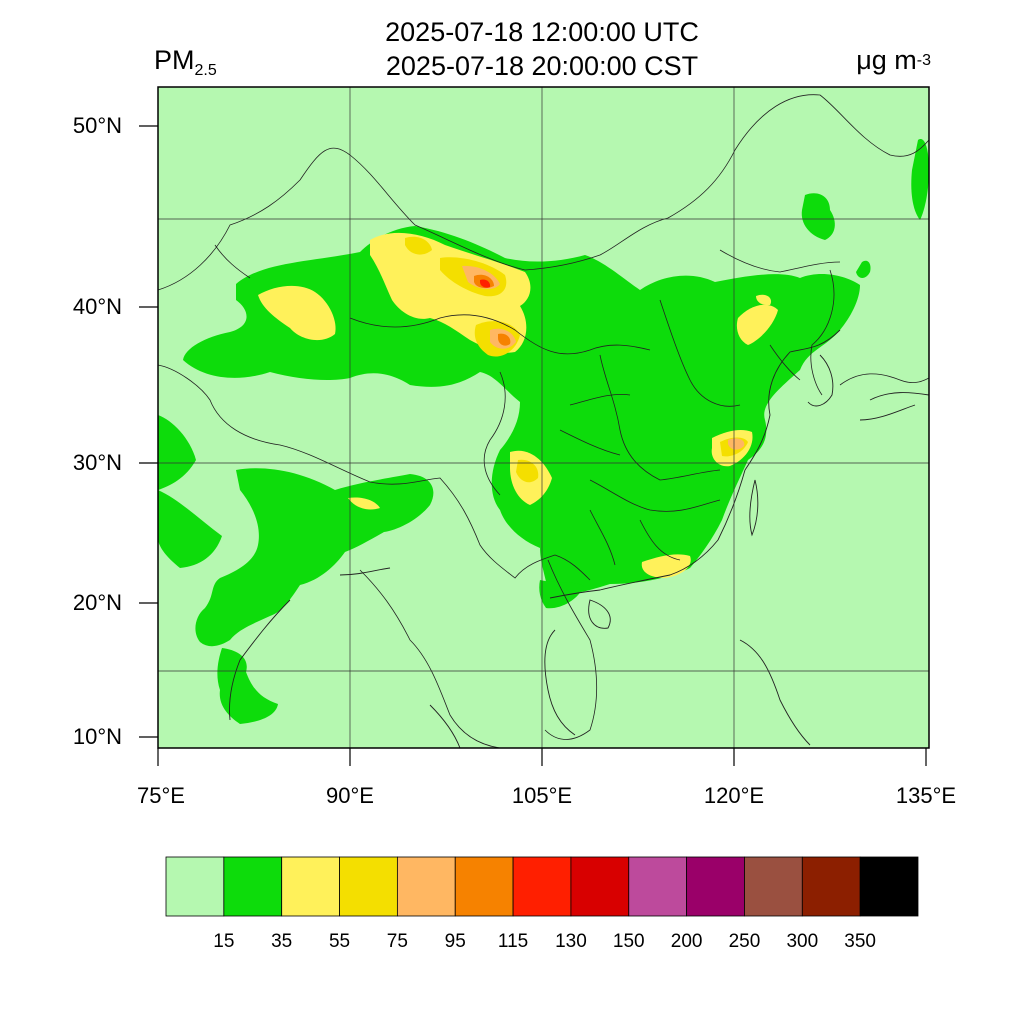 The image size is (1024, 1024). What do you see at coordinates (628, 941) in the screenshot?
I see `colorbar-tick-label: 150` at bounding box center [628, 941].